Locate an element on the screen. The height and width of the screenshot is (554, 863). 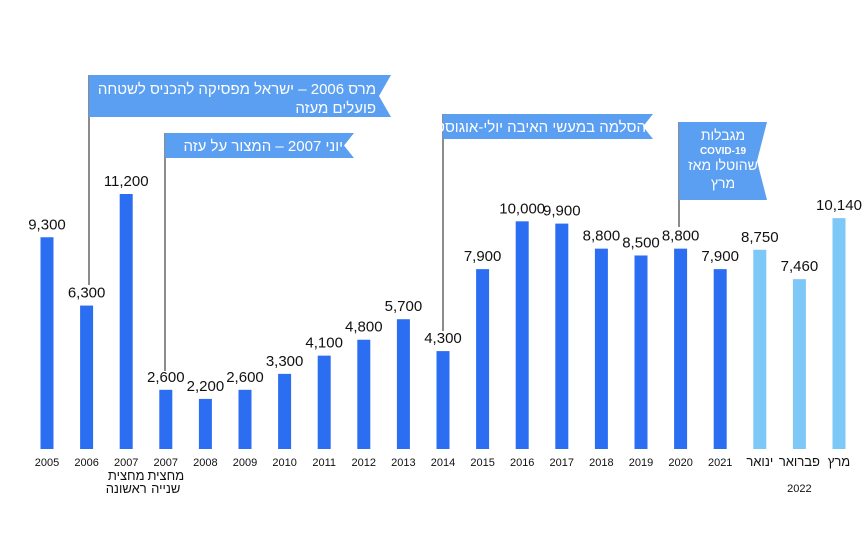
x-tick-label: 2008 is located at coordinates (205, 463).